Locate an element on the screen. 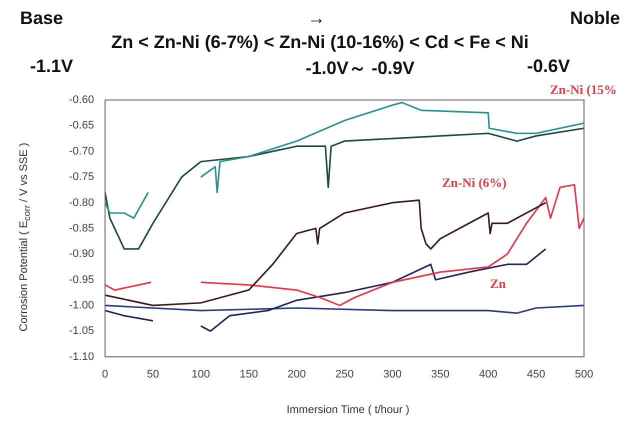 The image size is (640, 439). y-tick-label: -0.60 is located at coordinates (81, 100).